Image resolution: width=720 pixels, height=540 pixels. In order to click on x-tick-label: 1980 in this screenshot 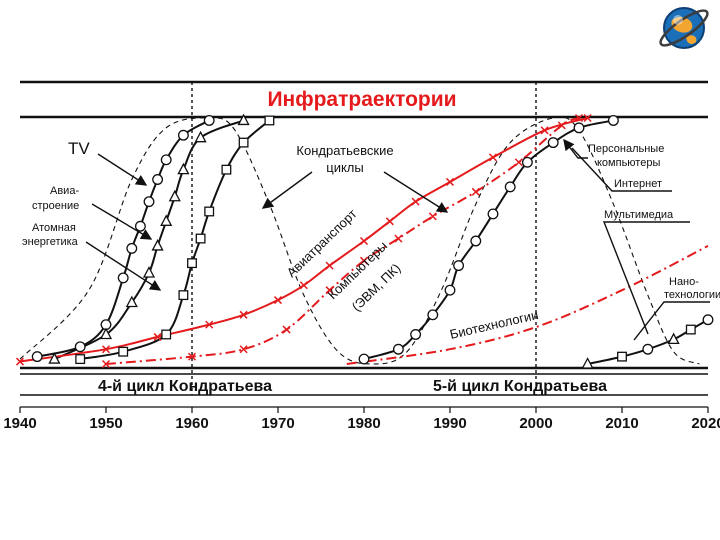, I will do `click(363, 423)`.